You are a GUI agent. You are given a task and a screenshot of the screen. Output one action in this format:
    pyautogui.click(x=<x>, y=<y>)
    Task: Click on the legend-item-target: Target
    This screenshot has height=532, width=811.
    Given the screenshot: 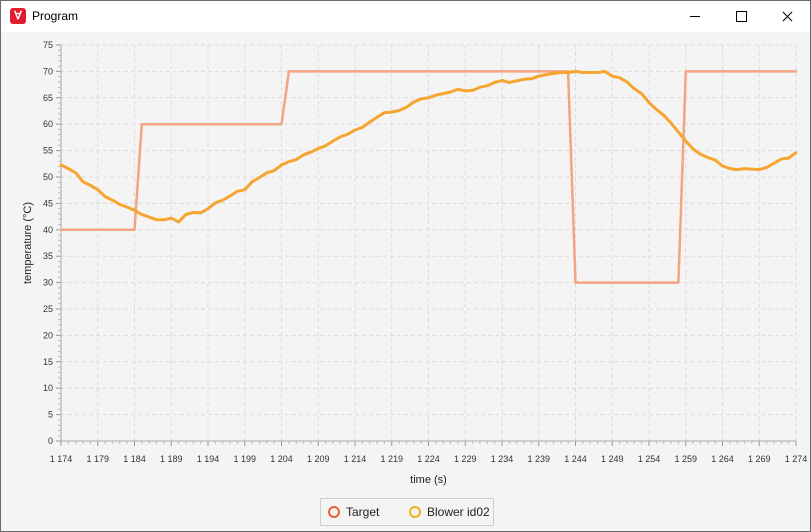 What is the action you would take?
    pyautogui.click(x=353, y=512)
    